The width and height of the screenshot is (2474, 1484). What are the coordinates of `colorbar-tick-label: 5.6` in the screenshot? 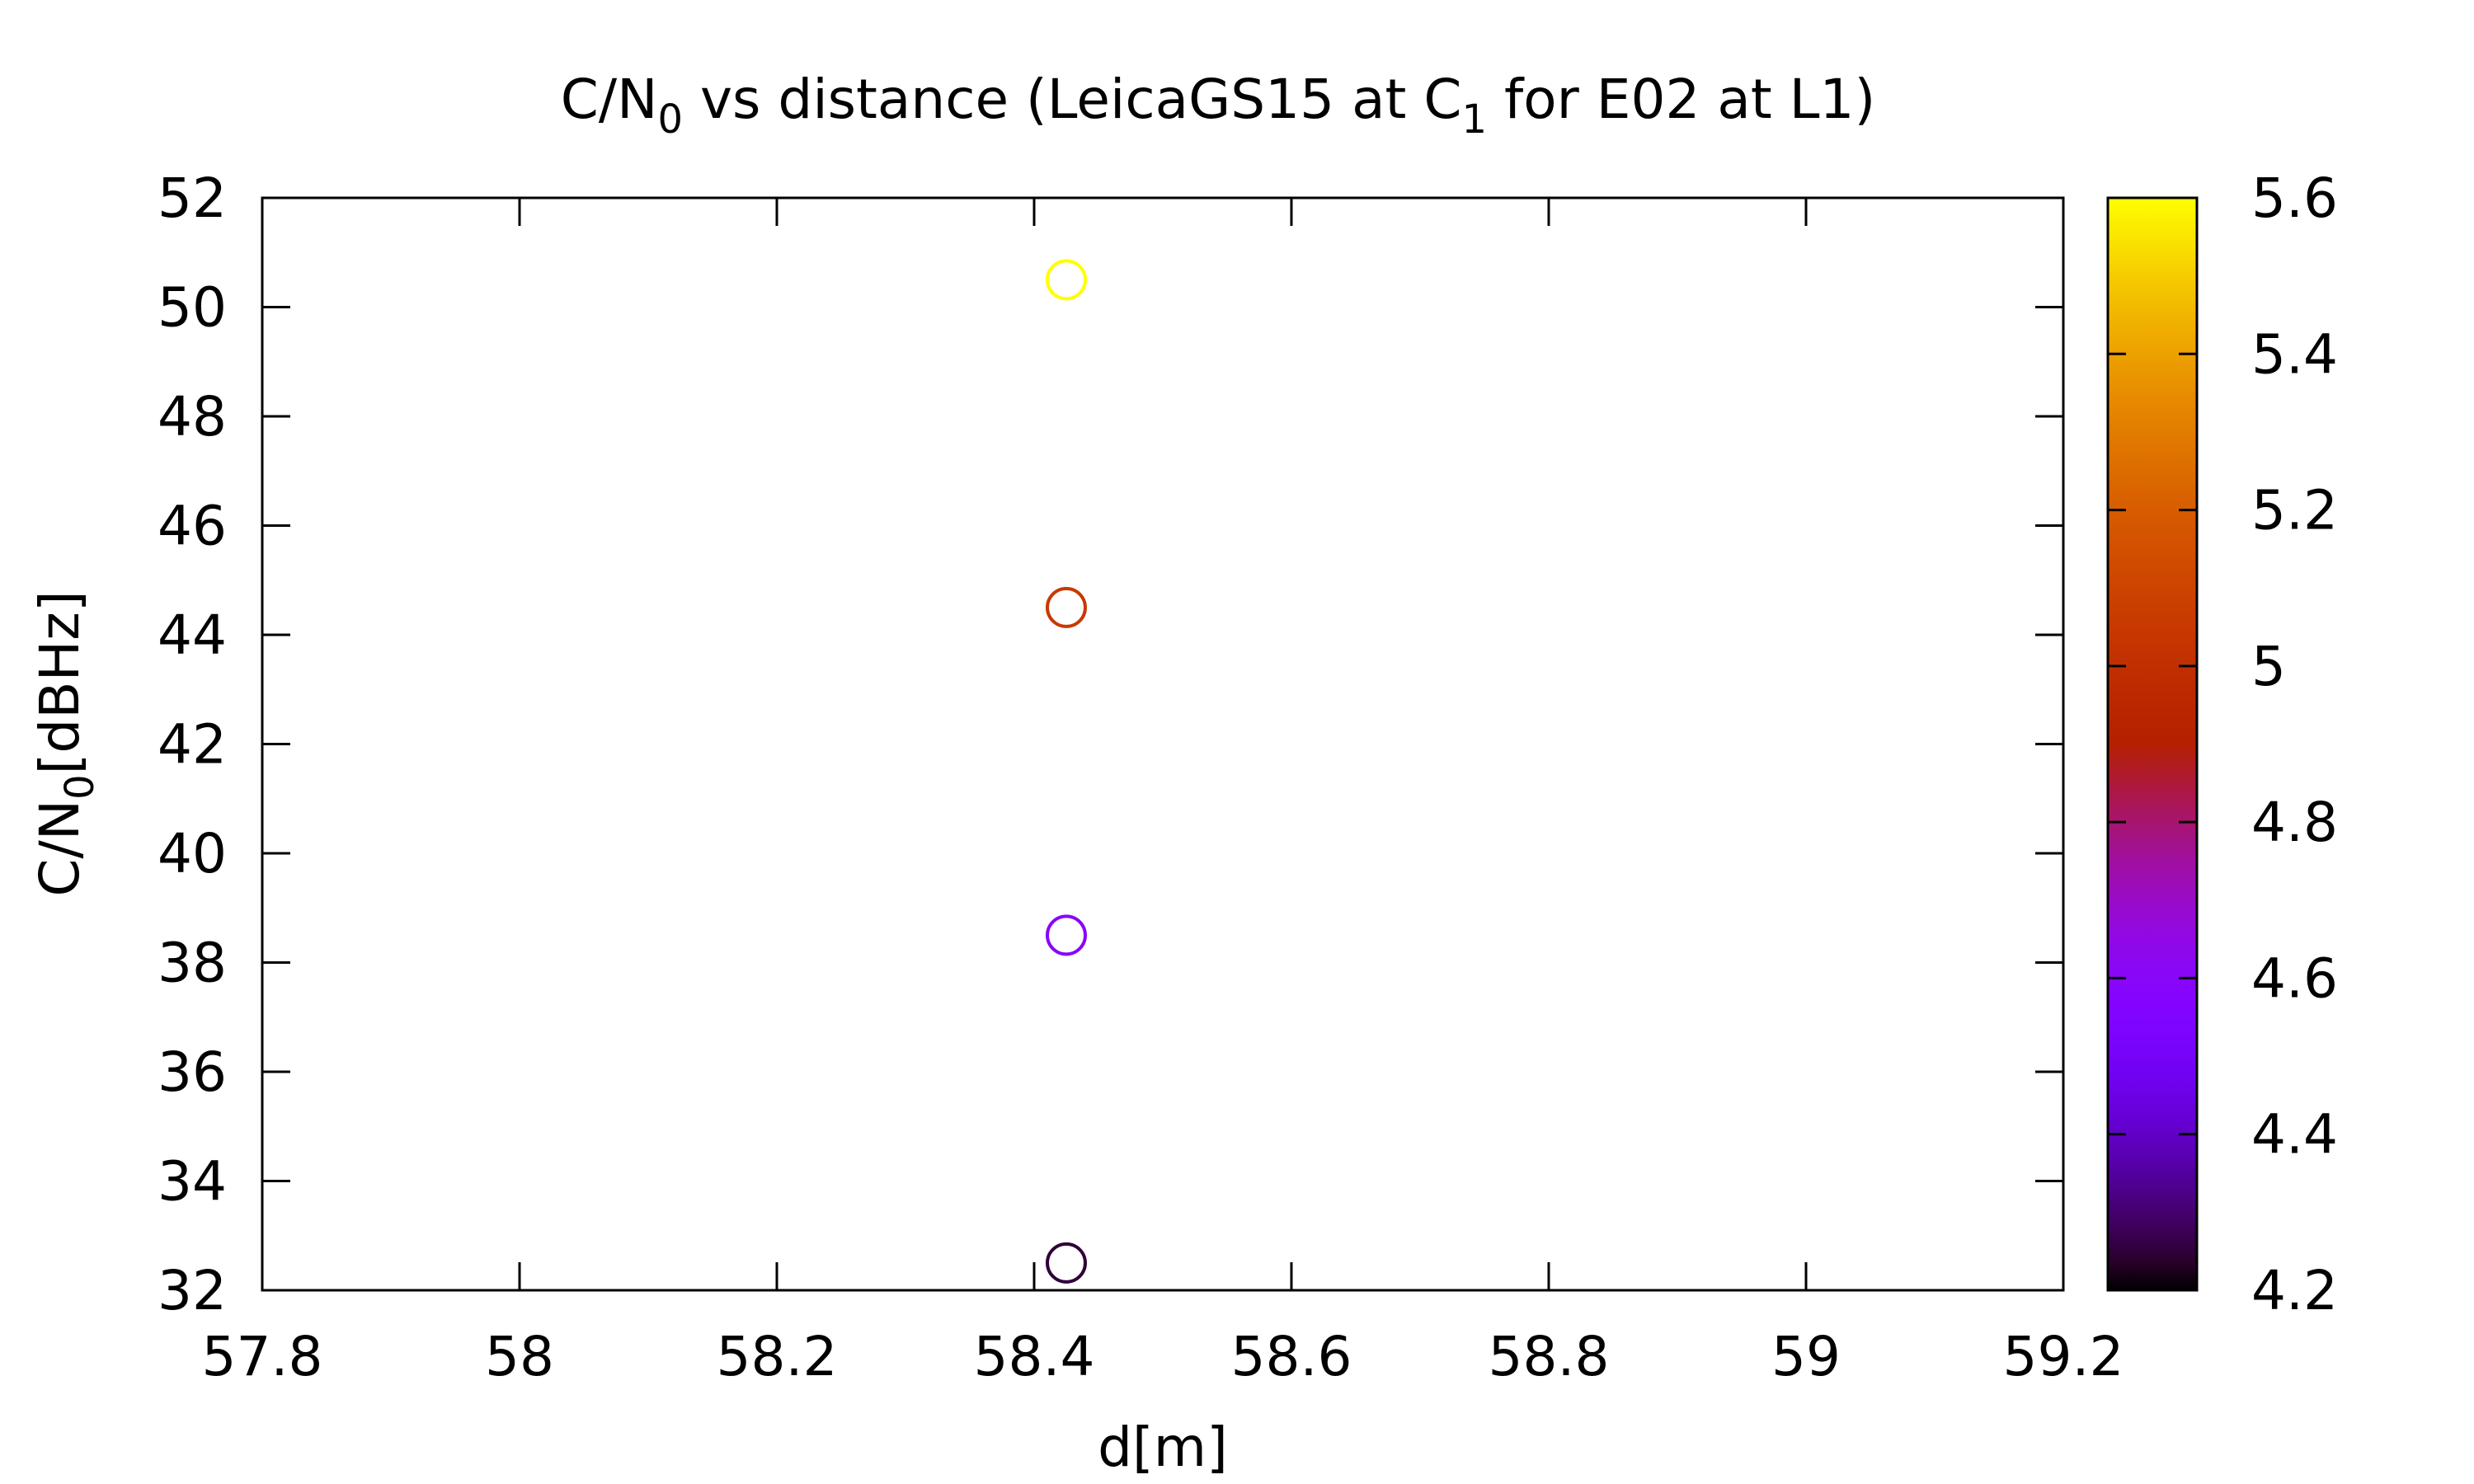 It's located at (2294, 198).